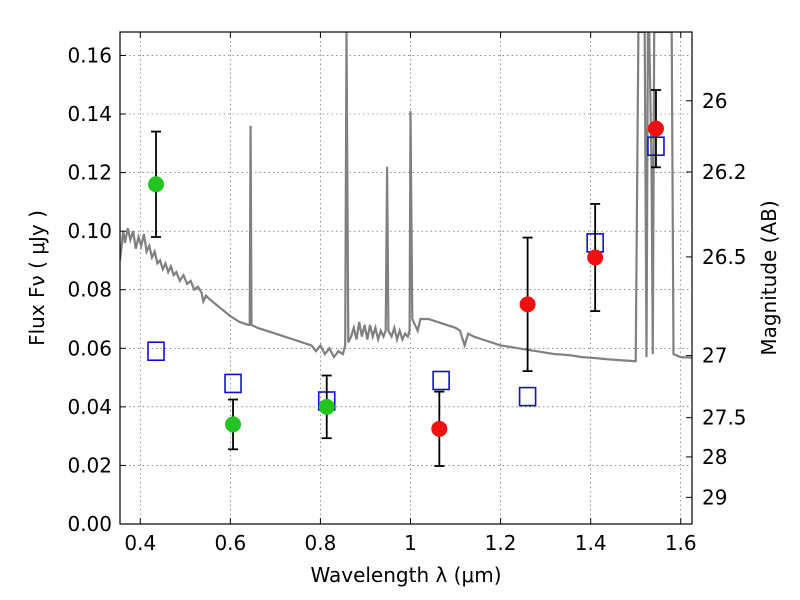  What do you see at coordinates (89, 290) in the screenshot?
I see `y-tick-label: 0.08` at bounding box center [89, 290].